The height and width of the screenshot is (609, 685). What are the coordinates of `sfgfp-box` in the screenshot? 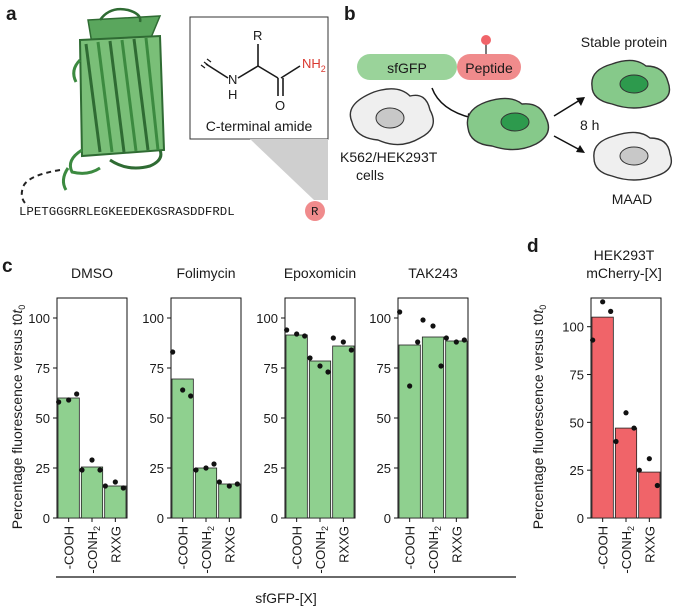 It's located at (407, 67).